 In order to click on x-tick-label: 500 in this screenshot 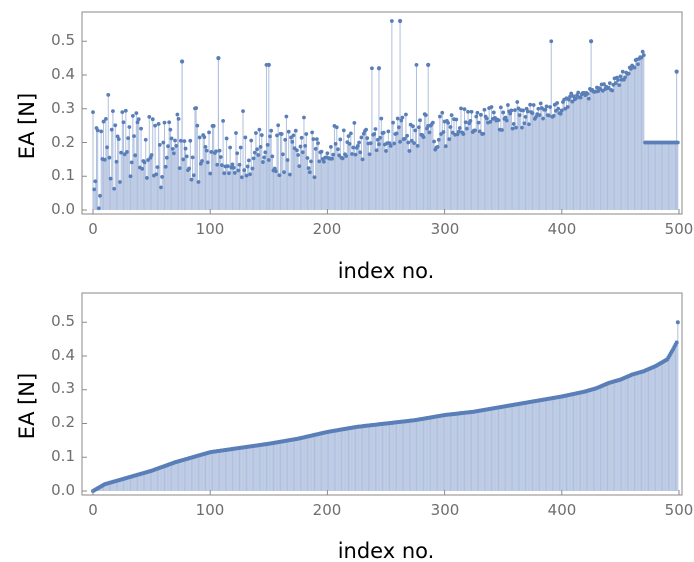, I will do `click(679, 229)`.